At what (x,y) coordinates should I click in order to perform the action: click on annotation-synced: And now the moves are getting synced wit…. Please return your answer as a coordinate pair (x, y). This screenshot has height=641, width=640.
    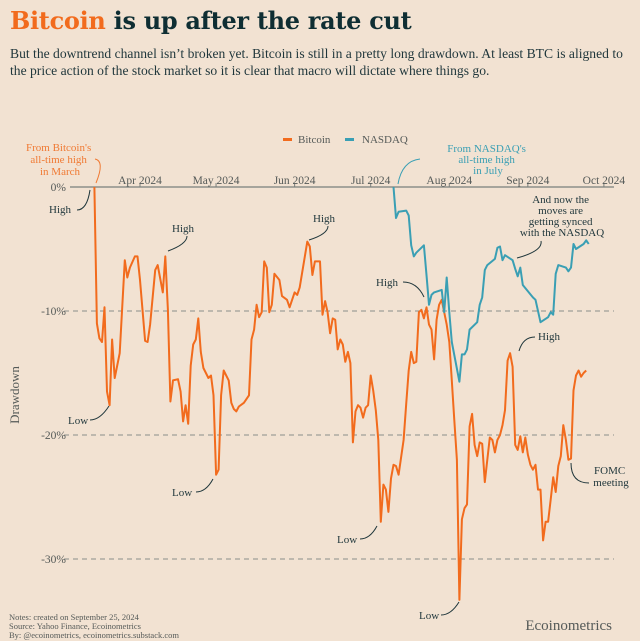
    Looking at the image, I should click on (562, 216).